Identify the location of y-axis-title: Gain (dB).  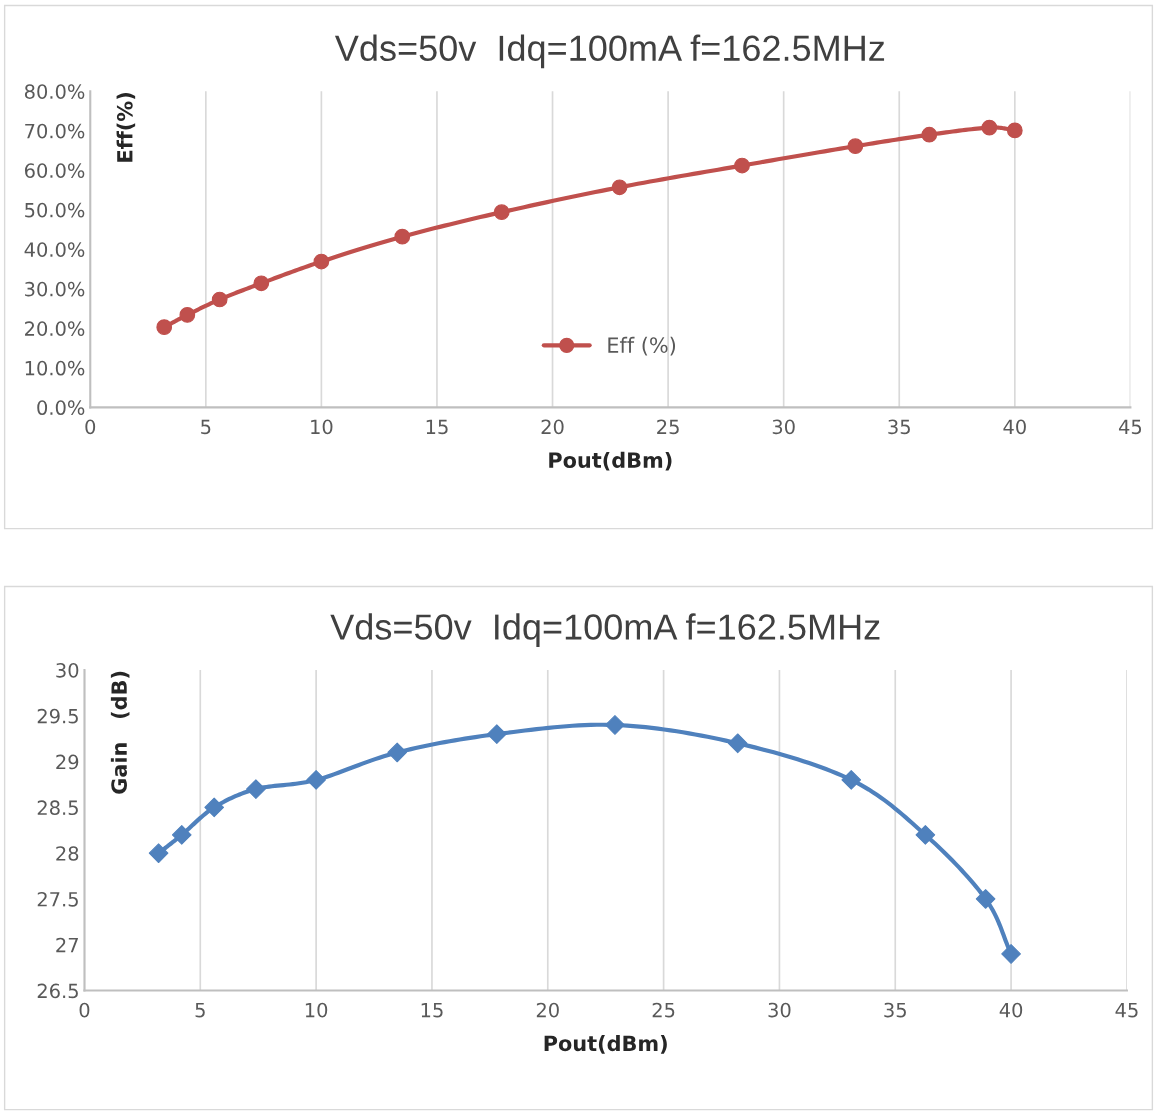
(120, 732).